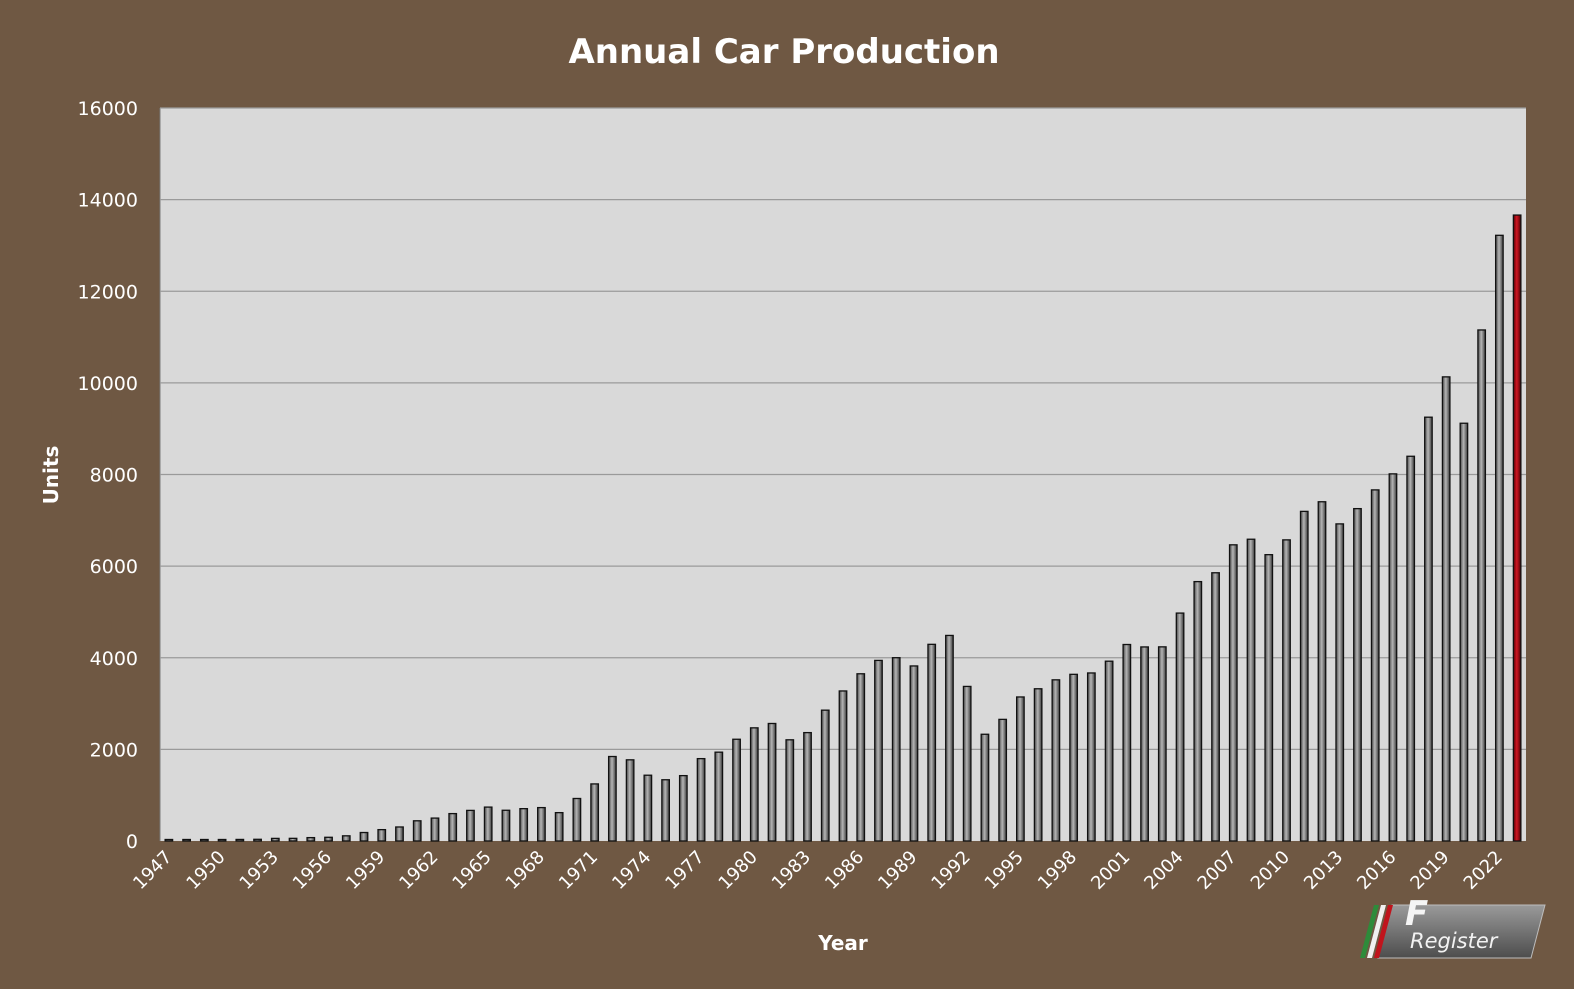 The width and height of the screenshot is (1574, 989). What do you see at coordinates (257, 840) in the screenshot?
I see `bar-1952` at bounding box center [257, 840].